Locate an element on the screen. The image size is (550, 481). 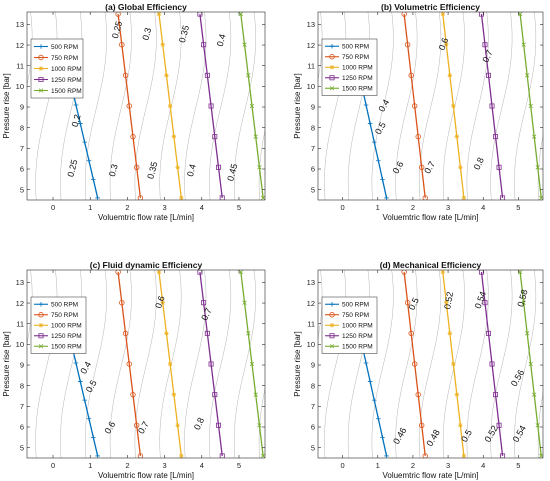
legend-label: 500 RPM is located at coordinates (355, 47).